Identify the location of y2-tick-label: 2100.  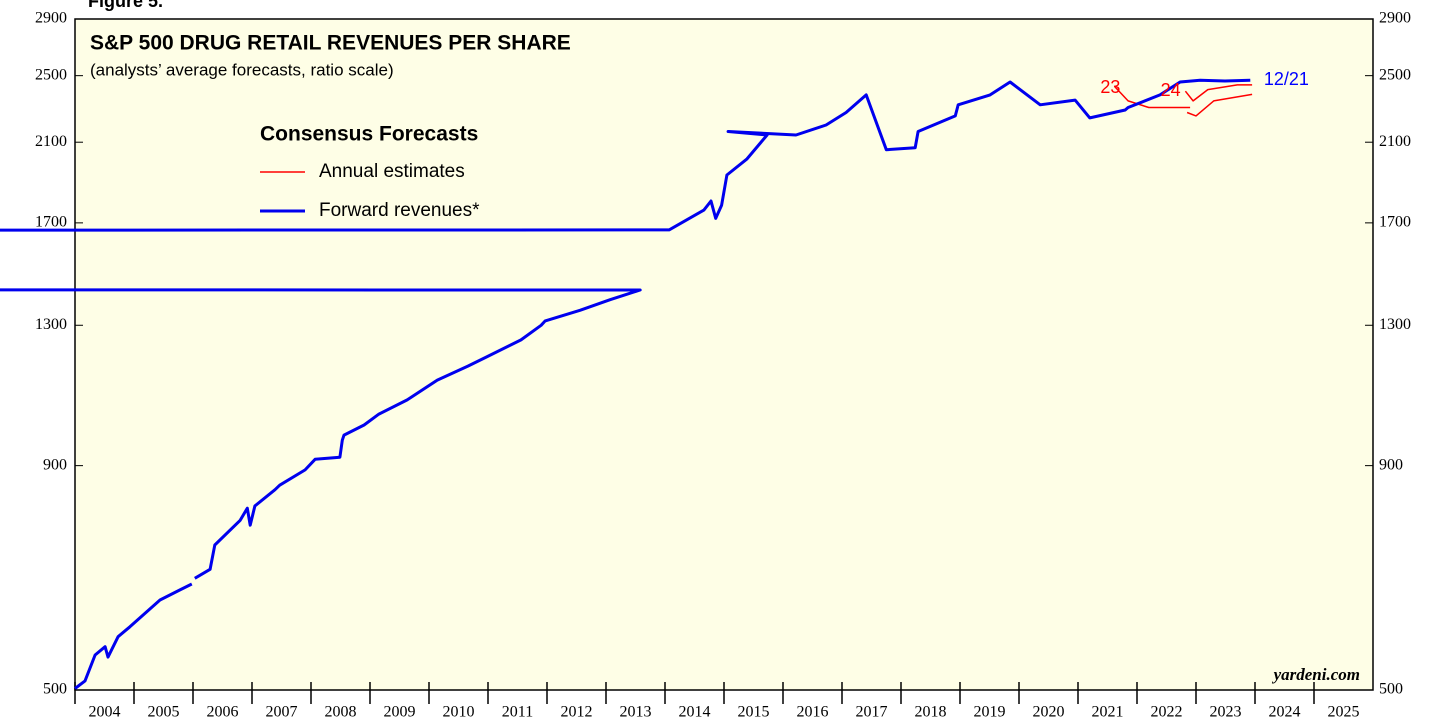
(1395, 141).